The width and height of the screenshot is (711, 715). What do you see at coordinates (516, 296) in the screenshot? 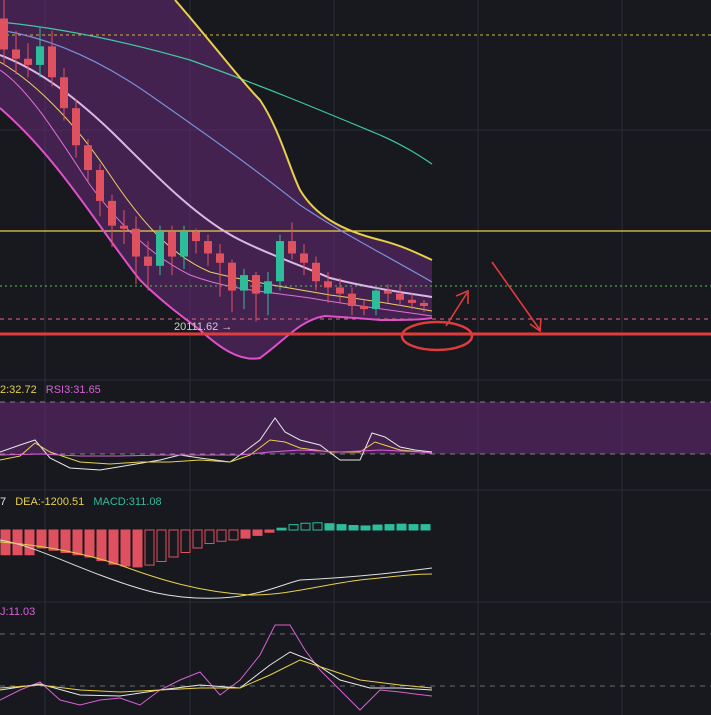
I see `down-arrow-line` at bounding box center [516, 296].